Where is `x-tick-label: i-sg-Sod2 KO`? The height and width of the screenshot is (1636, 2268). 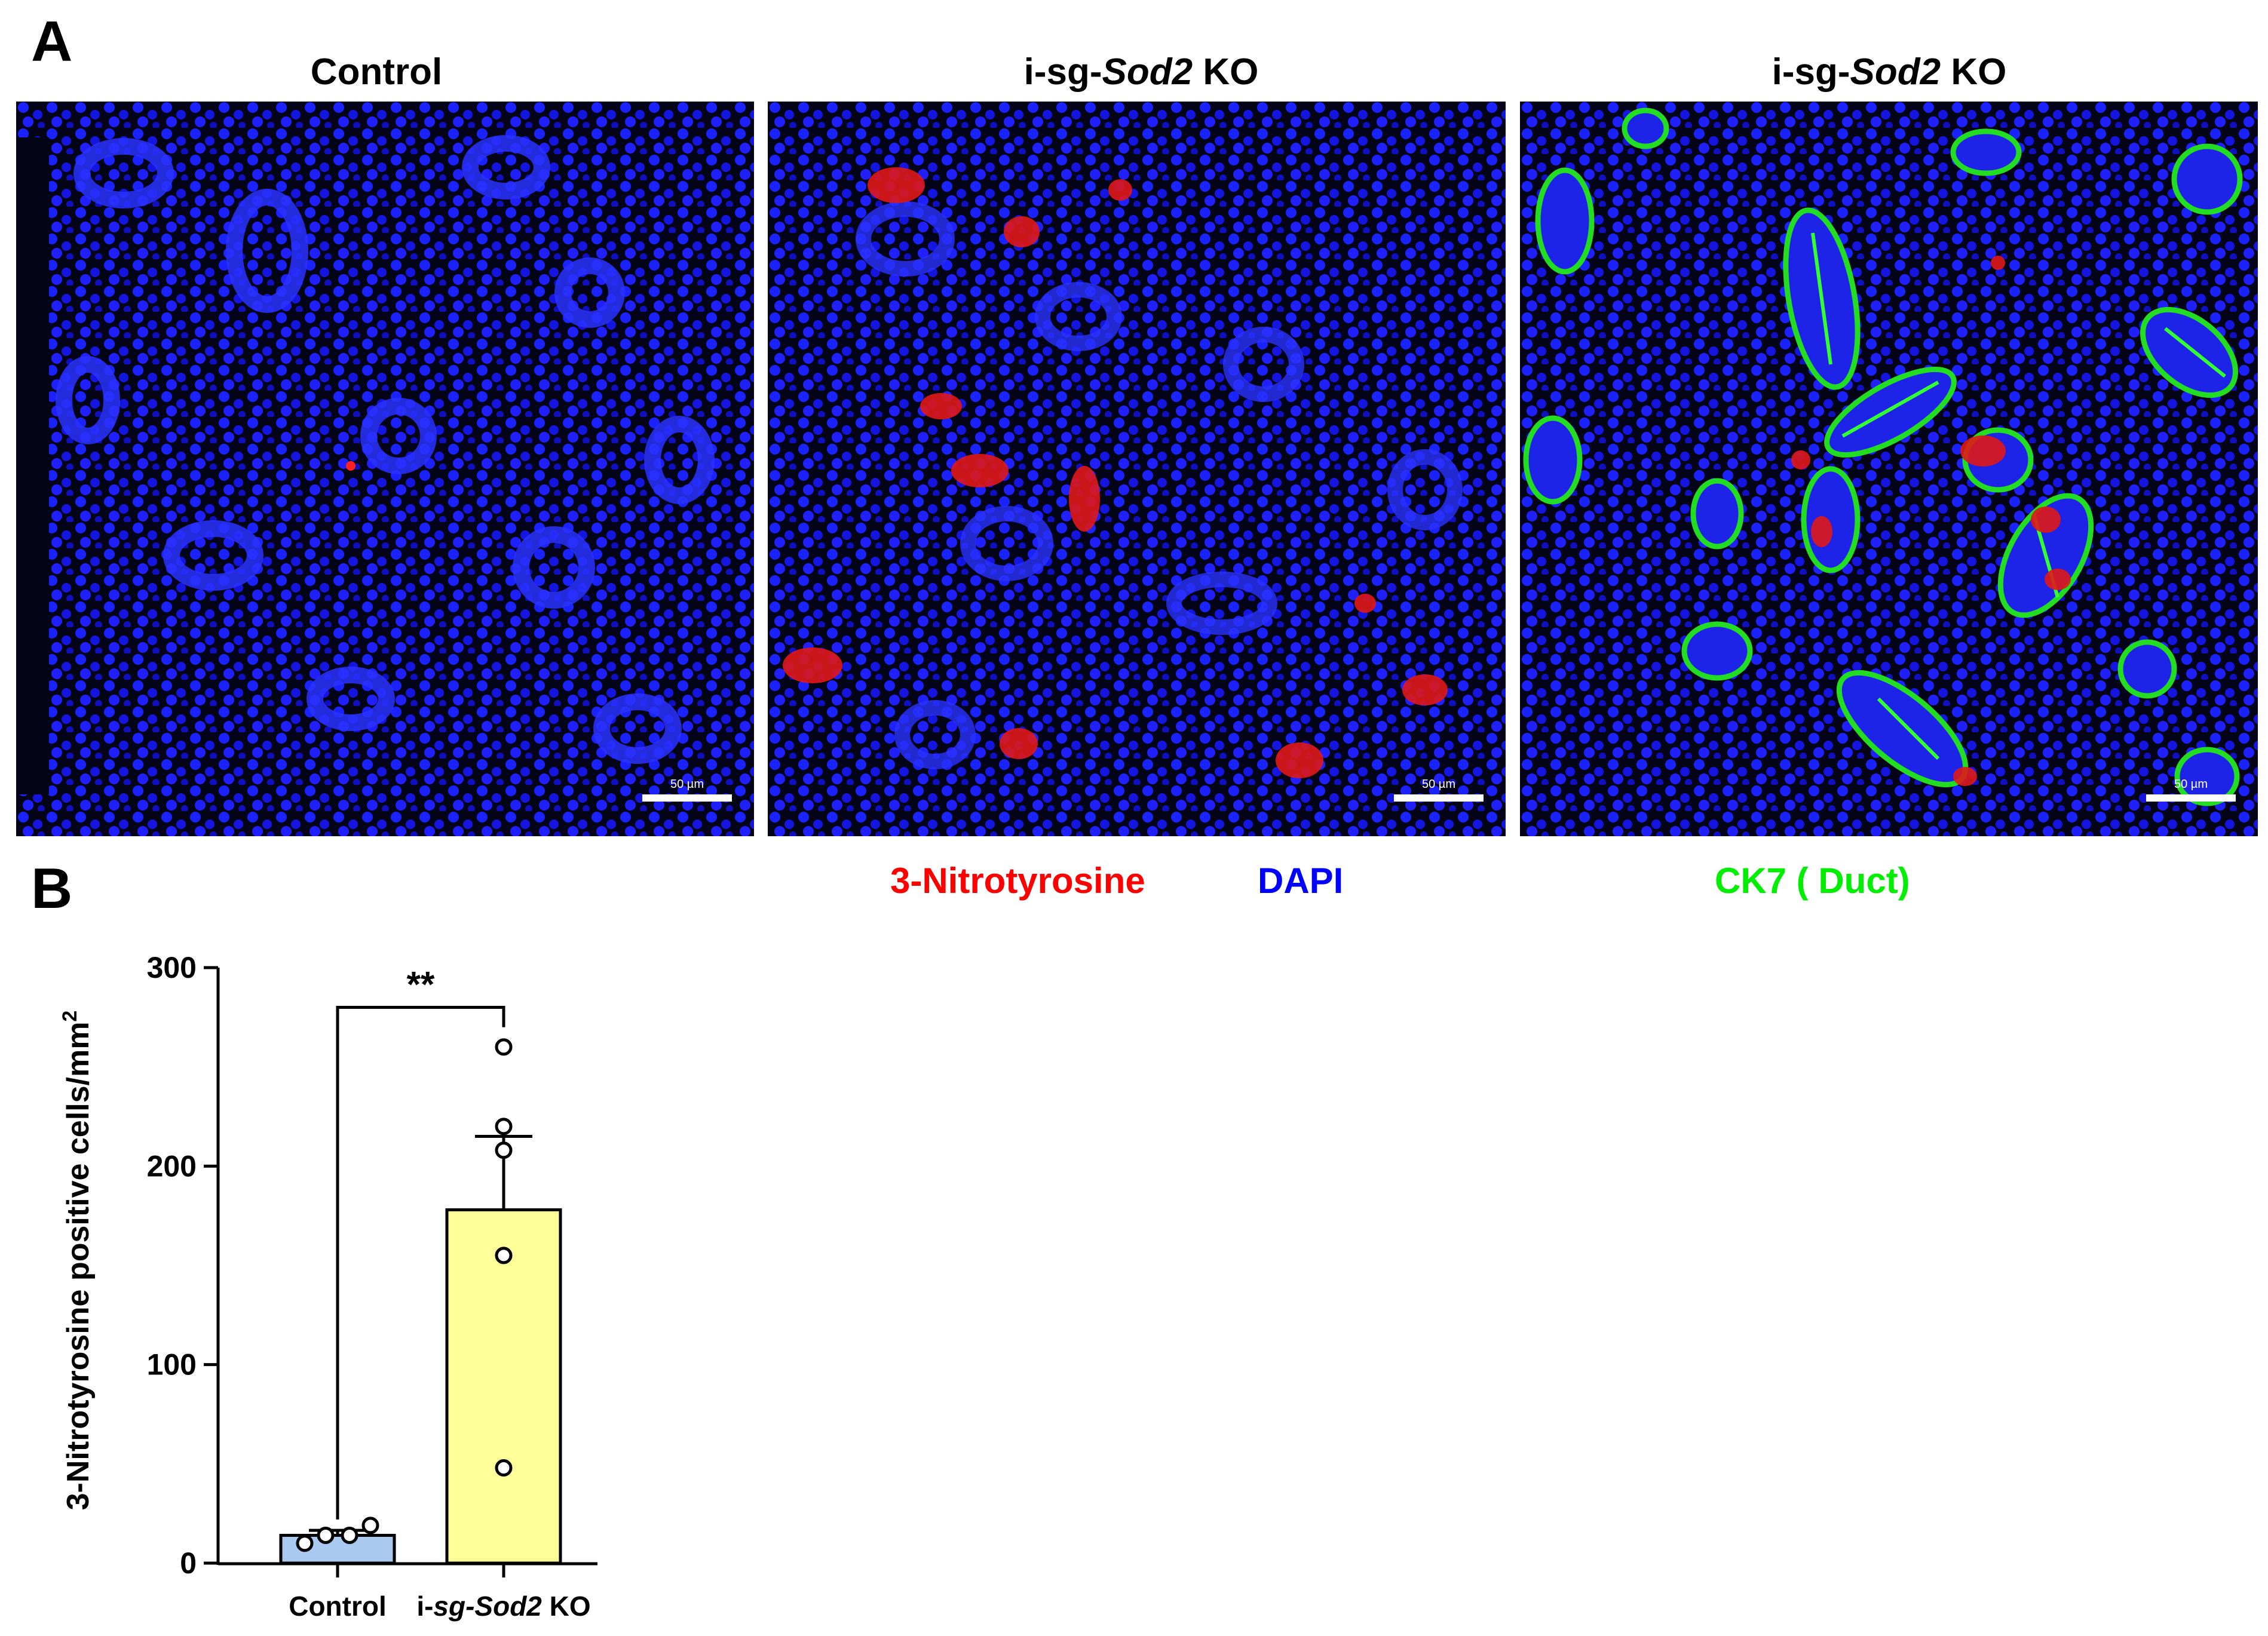
x-tick-label: i-sg-Sod2 KO is located at coordinates (503, 1606).